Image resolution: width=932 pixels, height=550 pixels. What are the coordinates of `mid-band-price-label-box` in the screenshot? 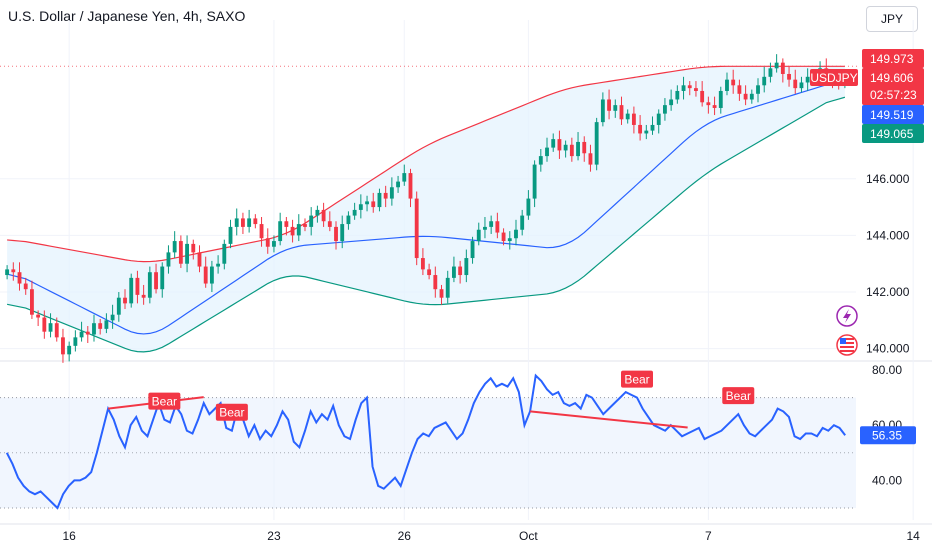 It's located at (893, 114).